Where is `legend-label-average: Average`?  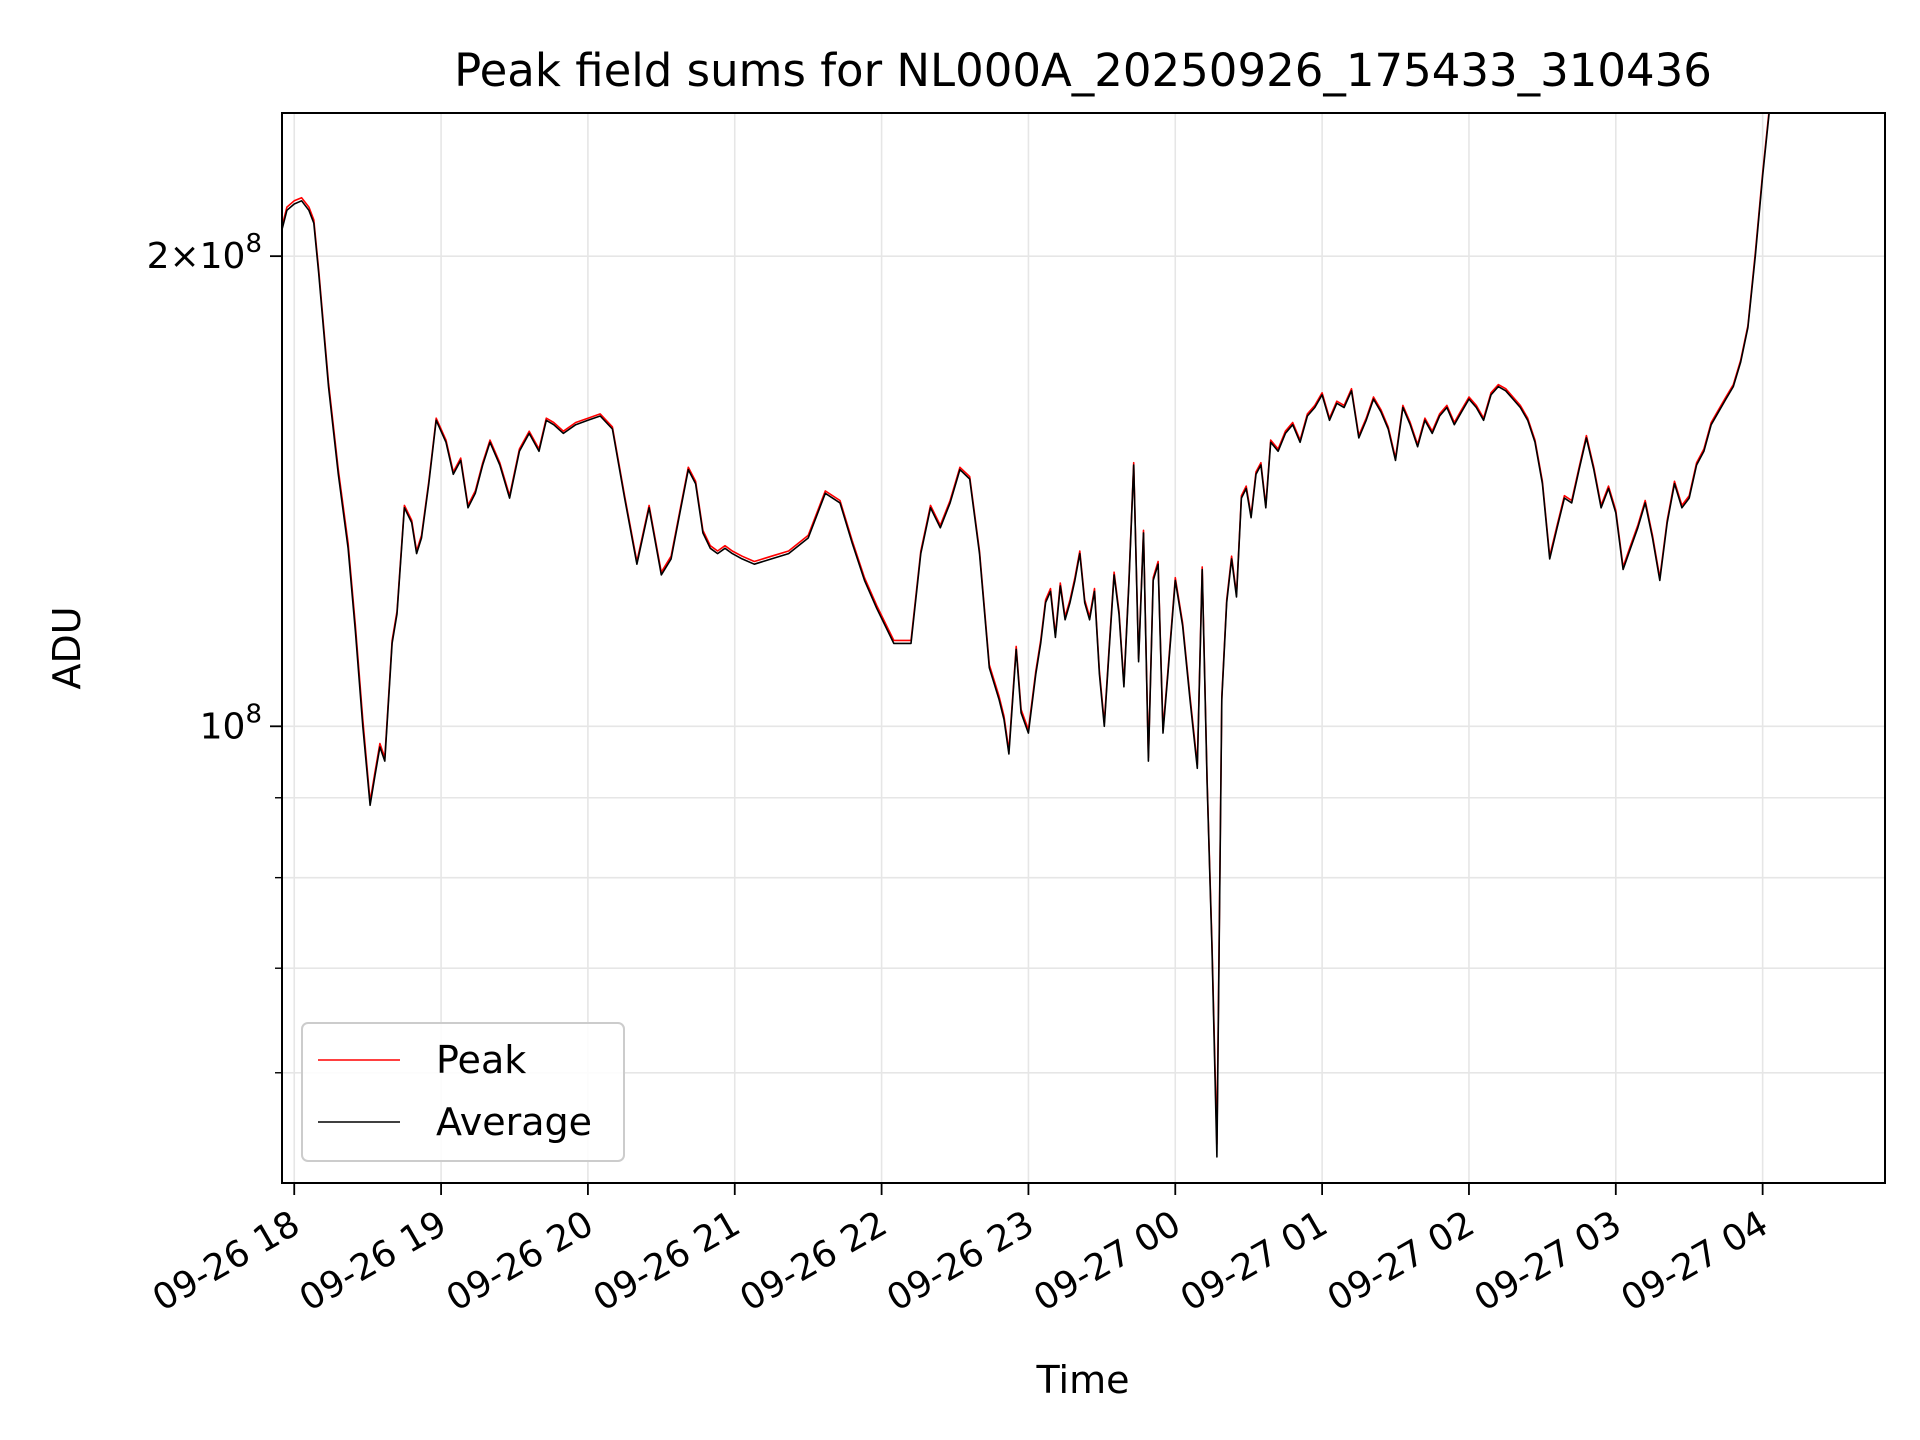
legend-label-average: Average is located at coordinates (514, 1122).